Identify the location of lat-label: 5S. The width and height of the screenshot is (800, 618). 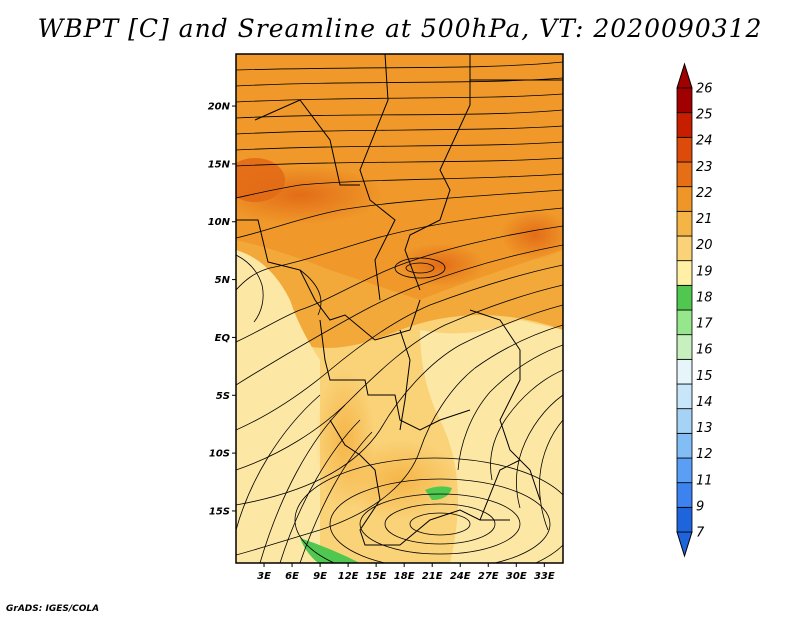
(223, 396).